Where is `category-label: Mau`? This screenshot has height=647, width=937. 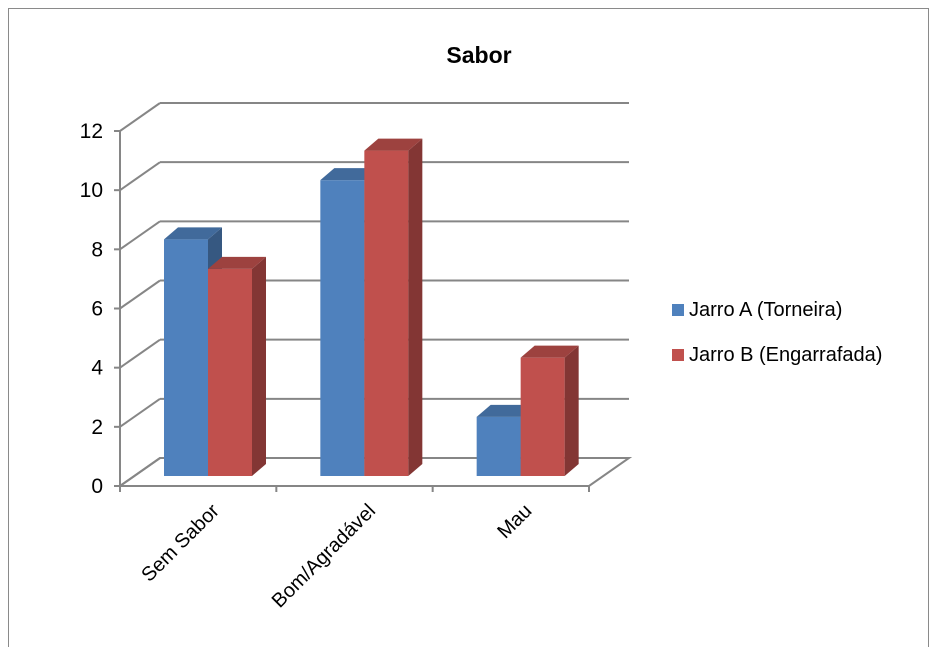 category-label: Mau is located at coordinates (514, 521).